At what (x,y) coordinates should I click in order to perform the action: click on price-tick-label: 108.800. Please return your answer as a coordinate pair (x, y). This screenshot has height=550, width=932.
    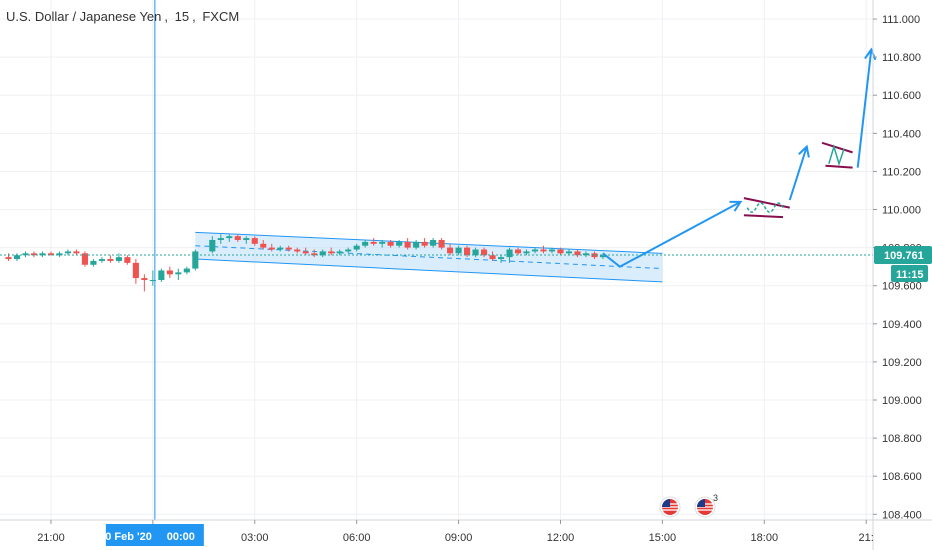
    Looking at the image, I should click on (902, 439).